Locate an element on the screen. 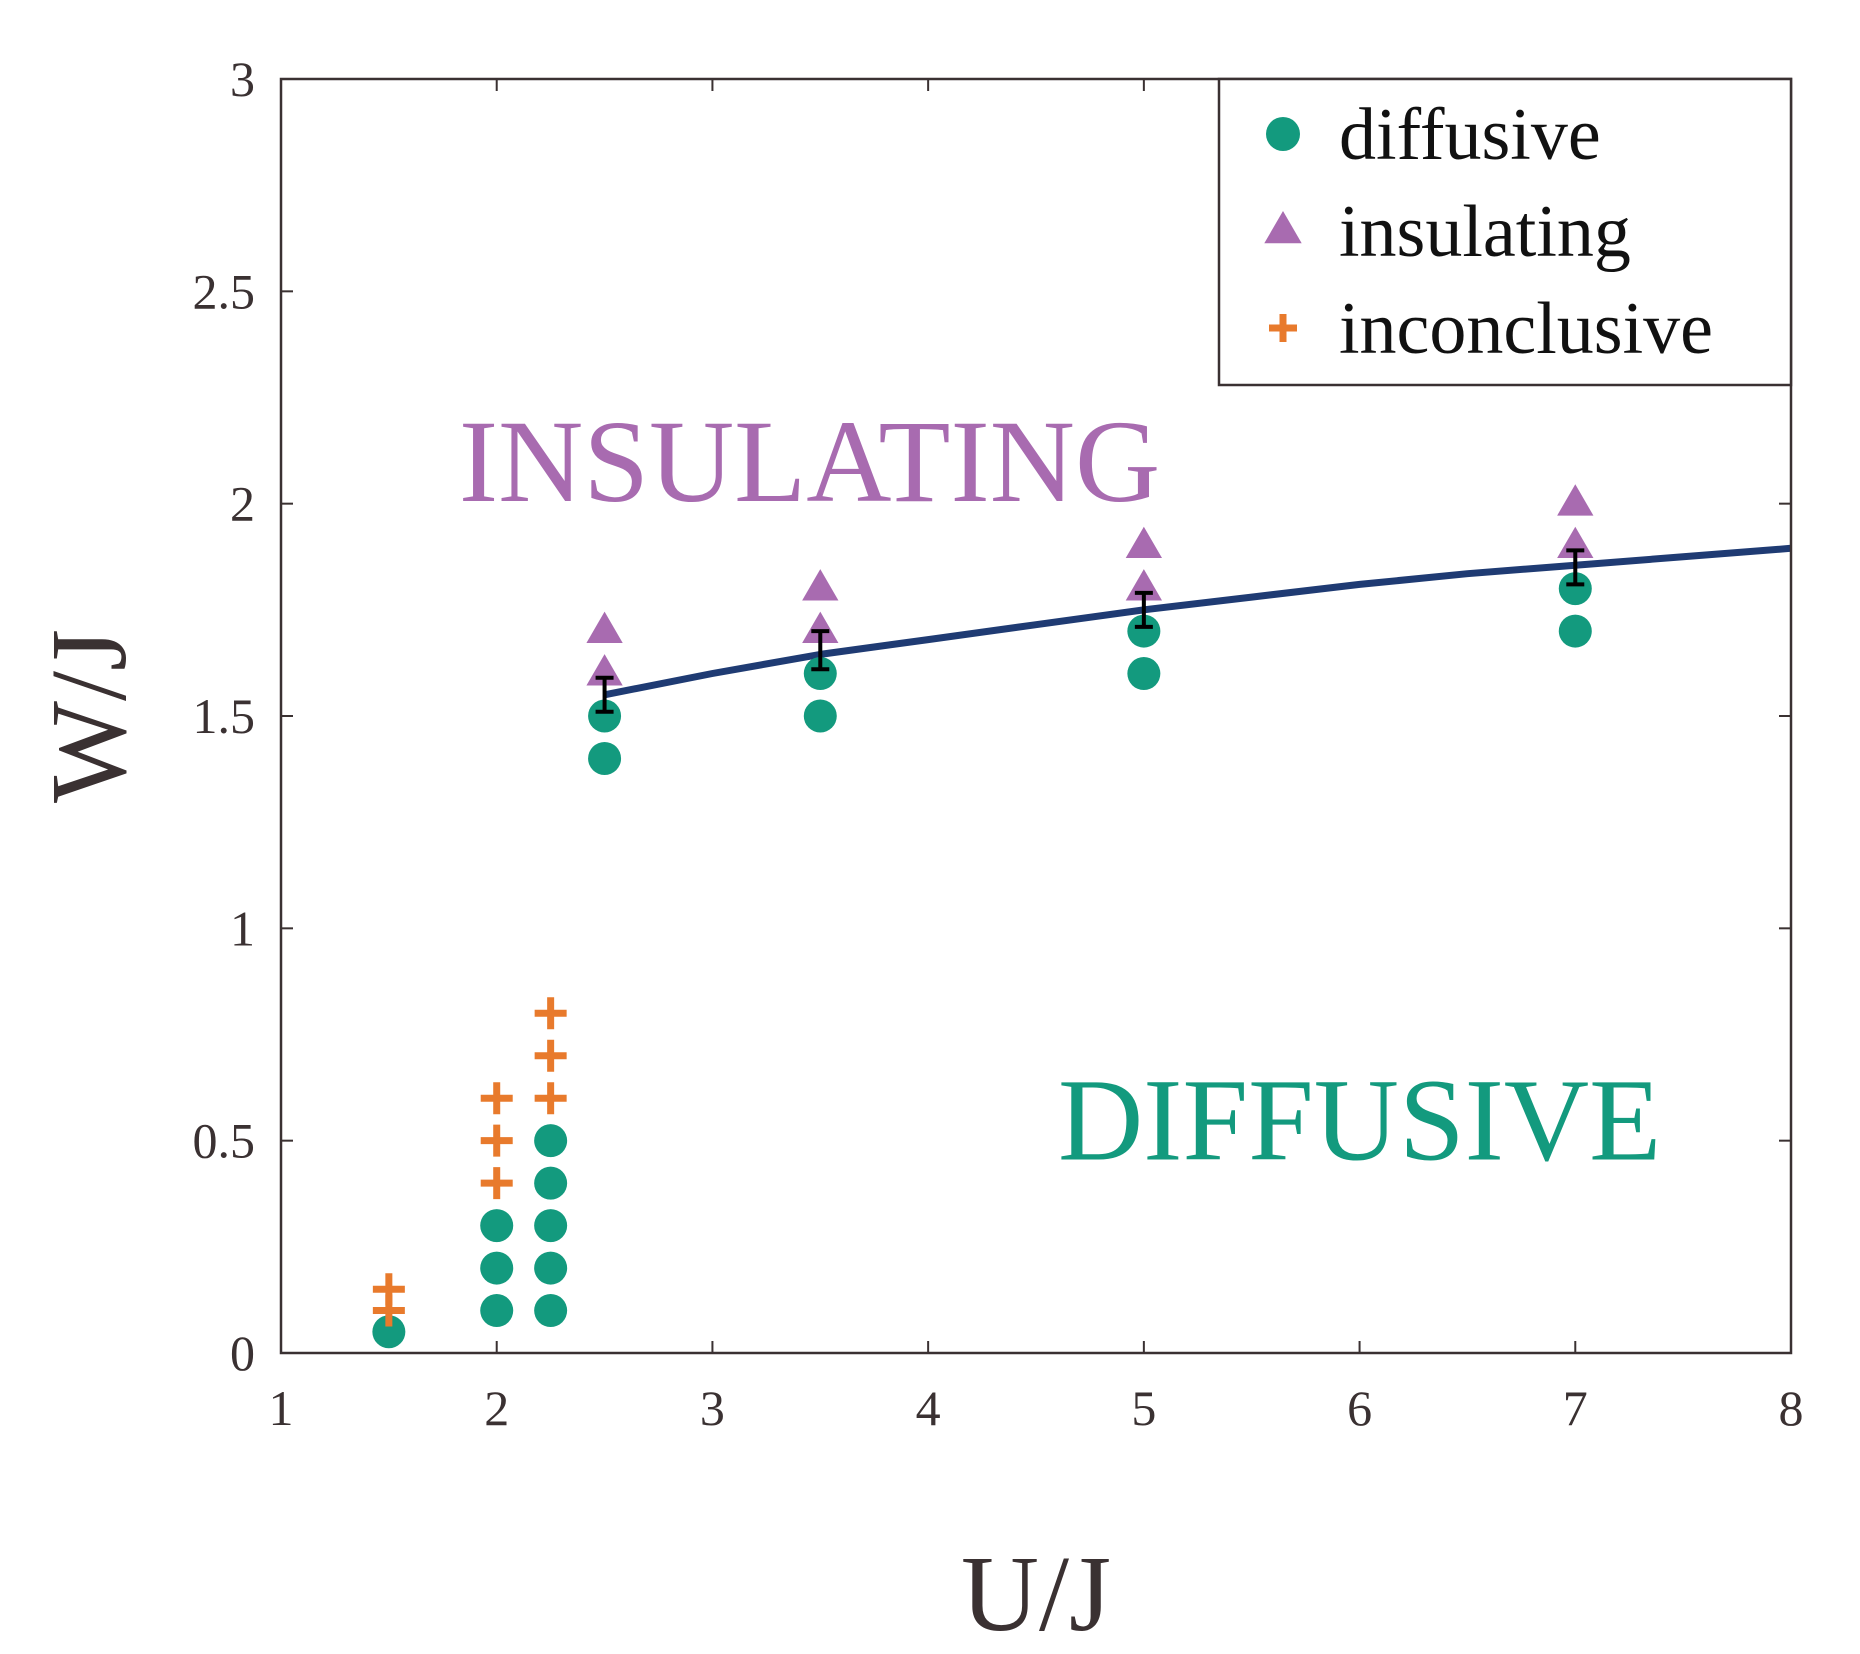  series-insulating is located at coordinates (1090, 585).